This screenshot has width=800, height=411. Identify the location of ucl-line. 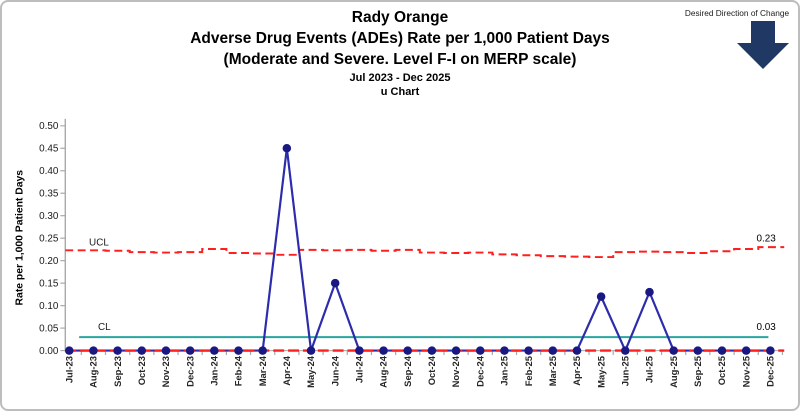
(425, 252).